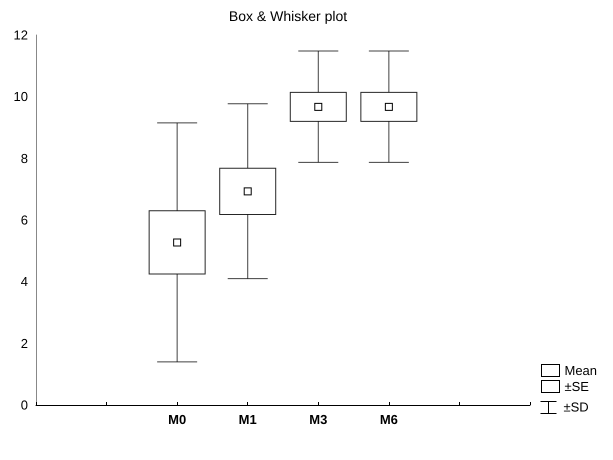 The image size is (613, 460). I want to click on legend-label: Mean, so click(581, 370).